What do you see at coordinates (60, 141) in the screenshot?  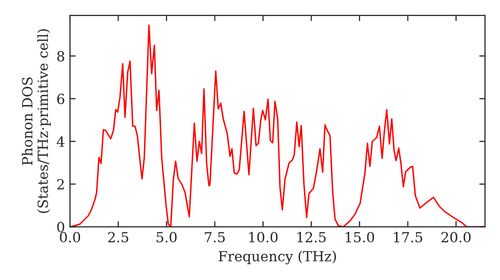 I see `y-tick-label: 4` at bounding box center [60, 141].